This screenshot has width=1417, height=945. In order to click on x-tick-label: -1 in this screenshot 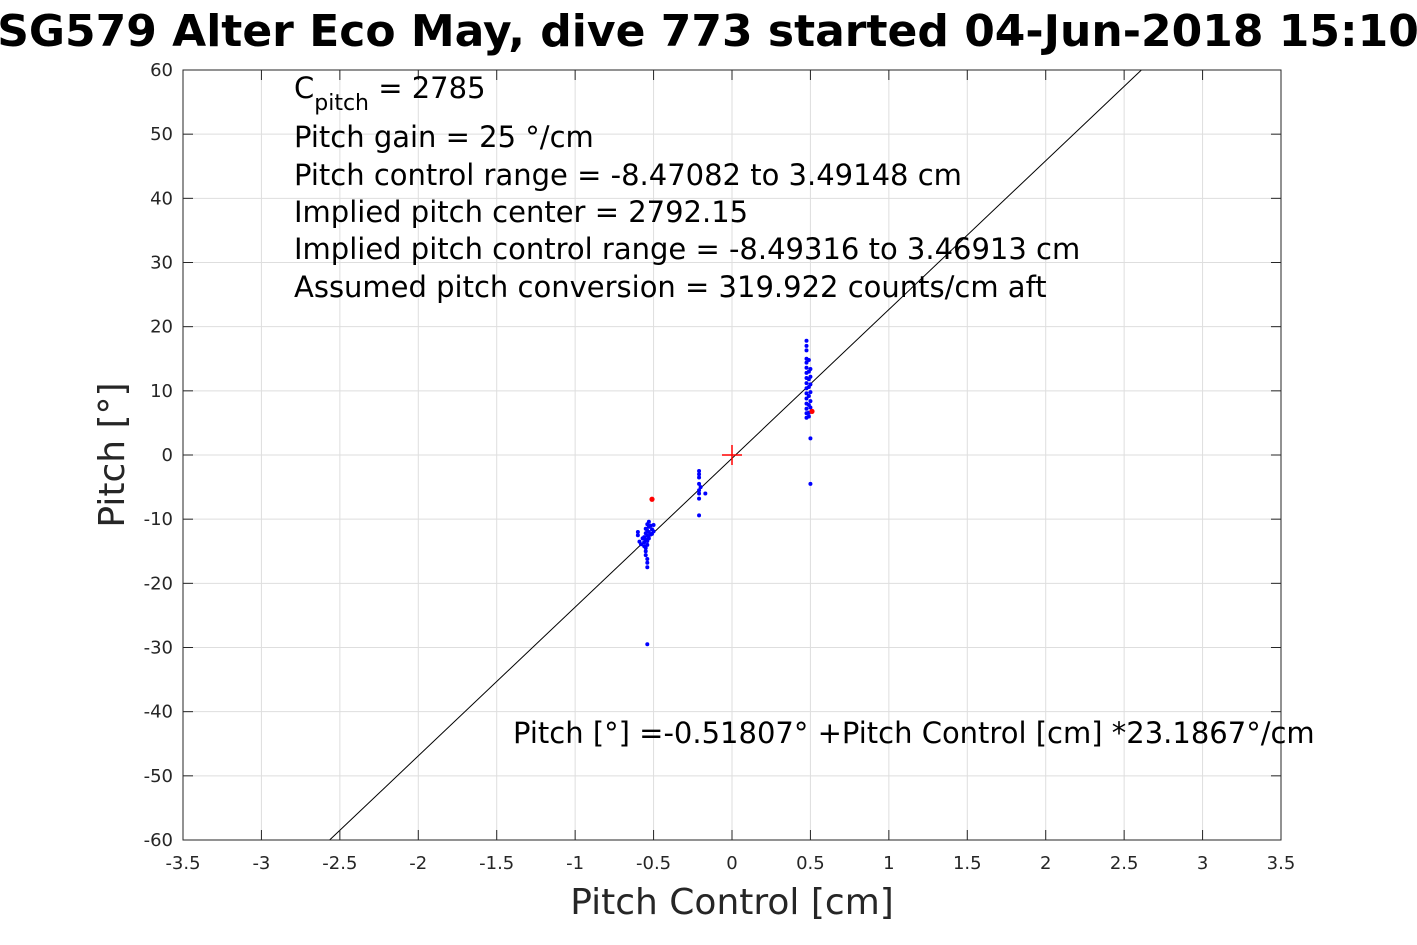, I will do `click(575, 863)`.